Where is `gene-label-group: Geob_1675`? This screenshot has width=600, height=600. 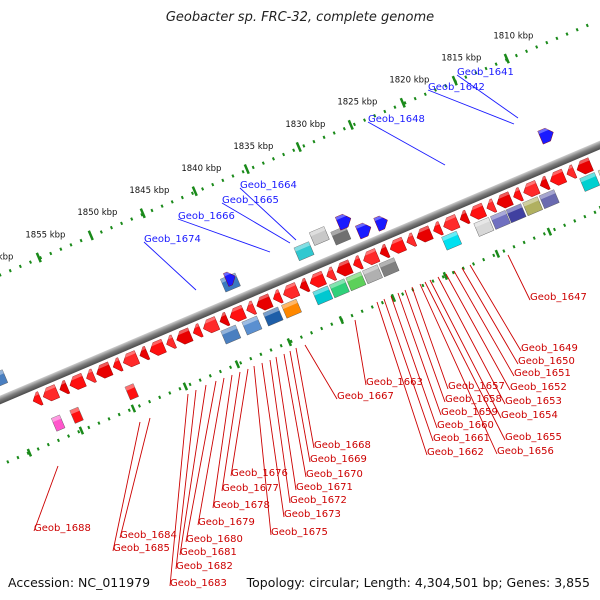 gene-label-group: Geob_1675 is located at coordinates (299, 532).